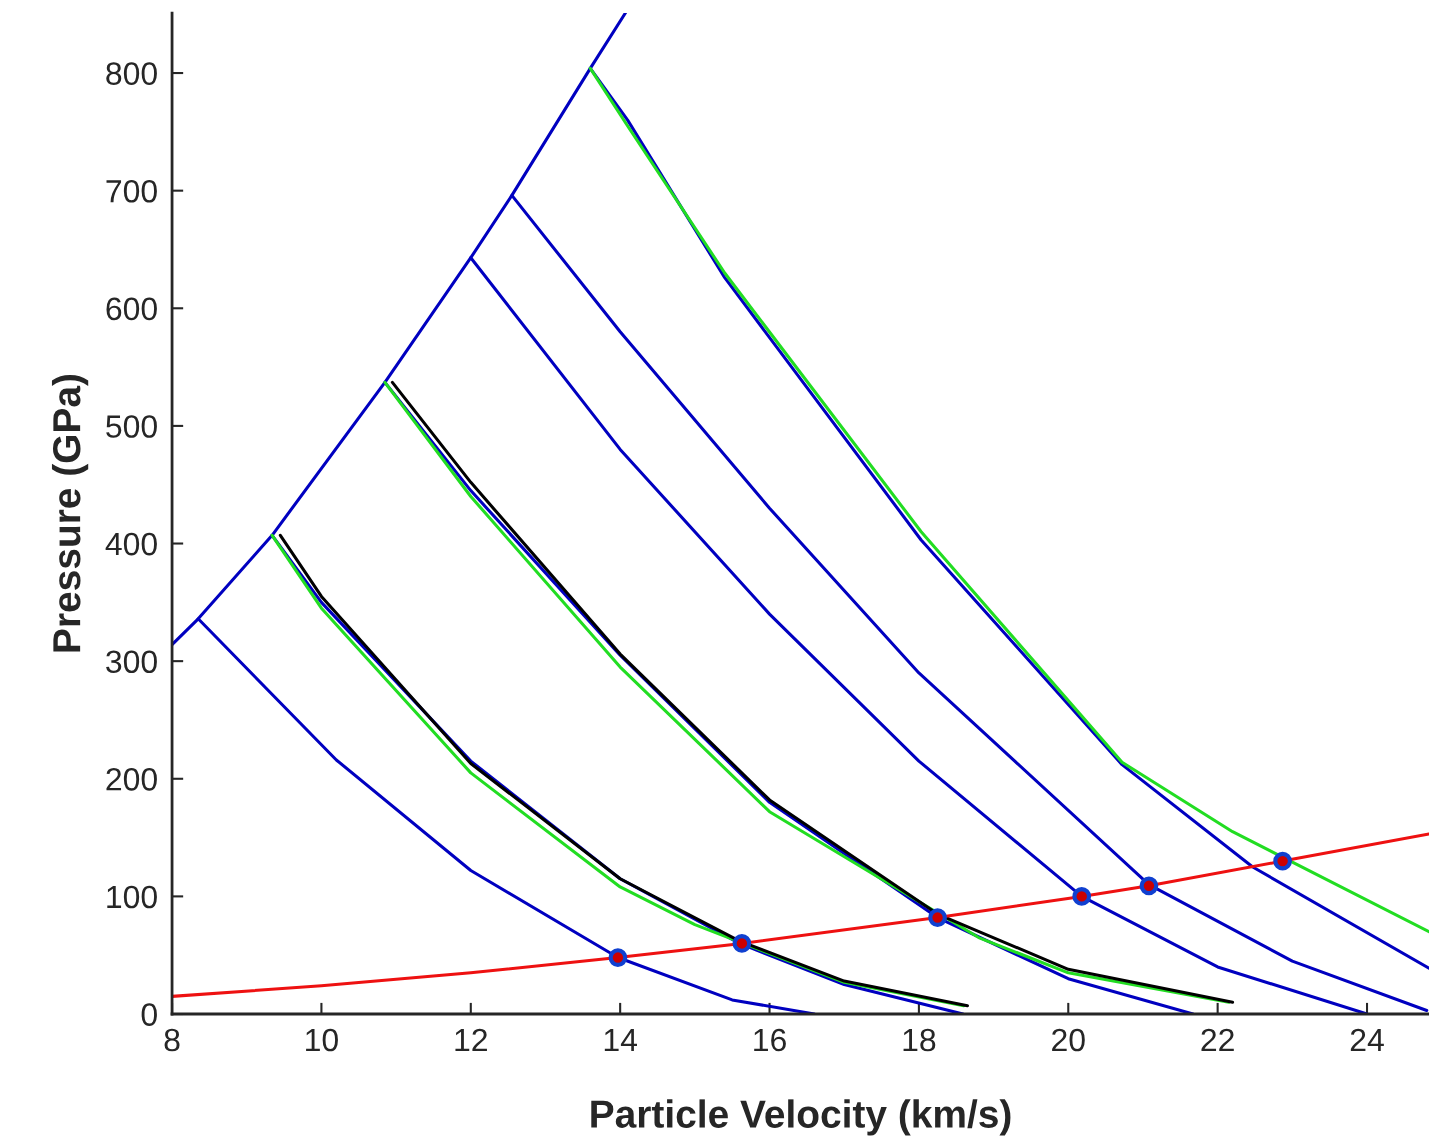 This screenshot has width=1429, height=1145. What do you see at coordinates (131, 779) in the screenshot?
I see `y-tick-label: 200` at bounding box center [131, 779].